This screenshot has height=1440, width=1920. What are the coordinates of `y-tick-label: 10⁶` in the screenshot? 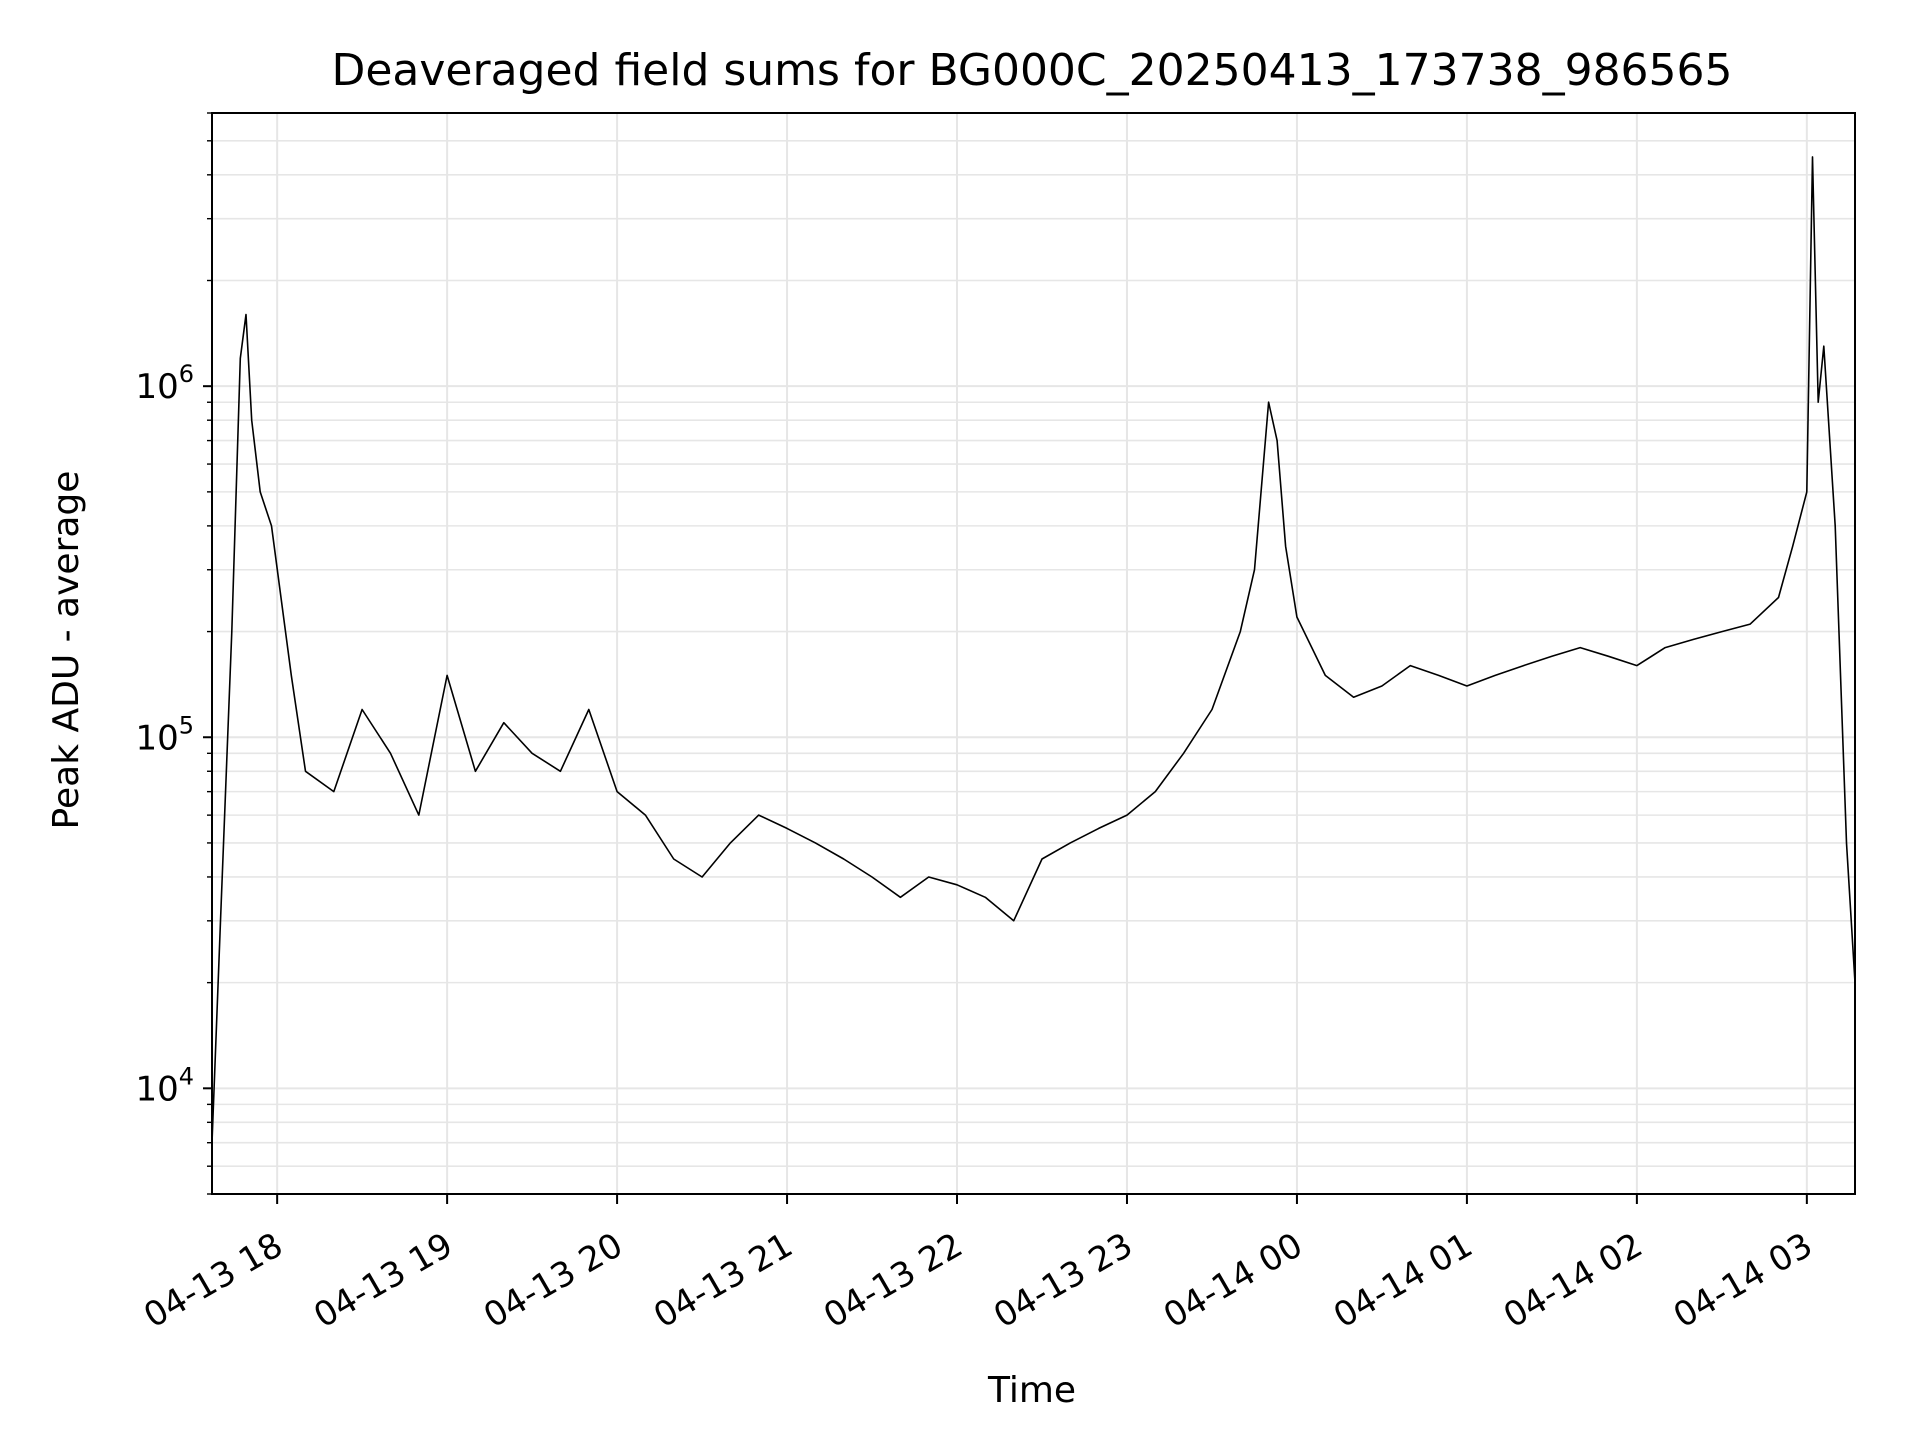 It's located at (164, 383).